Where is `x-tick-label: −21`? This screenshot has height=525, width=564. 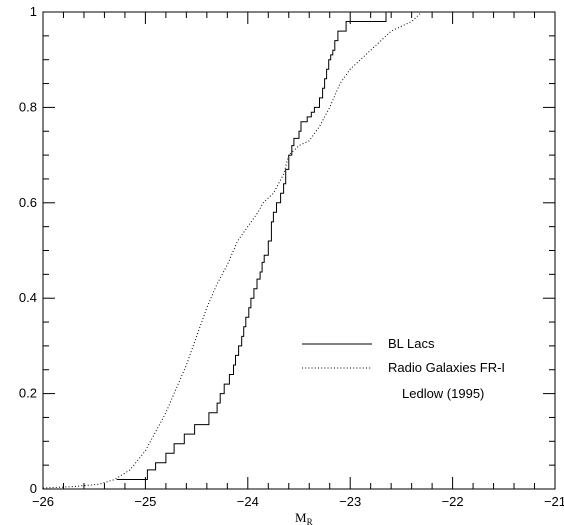 x-tick-label: −21 is located at coordinates (554, 501).